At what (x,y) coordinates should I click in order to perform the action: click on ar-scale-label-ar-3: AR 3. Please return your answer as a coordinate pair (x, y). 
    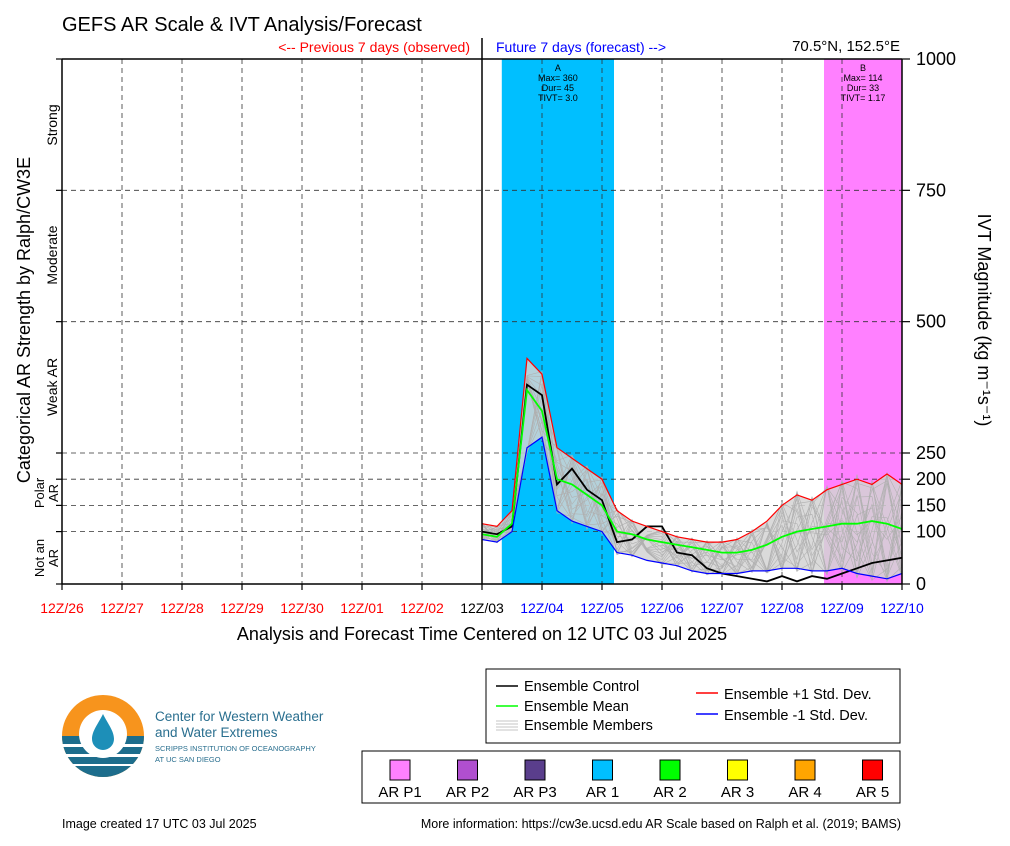
    Looking at the image, I should click on (737, 792).